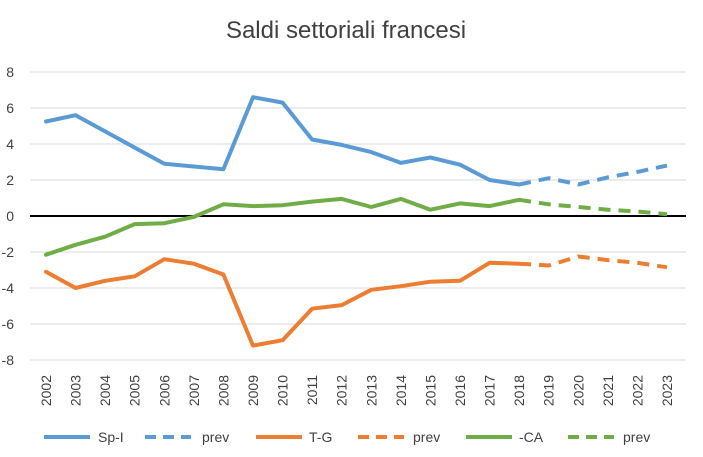  I want to click on y-tick-label: 4, so click(10, 144).